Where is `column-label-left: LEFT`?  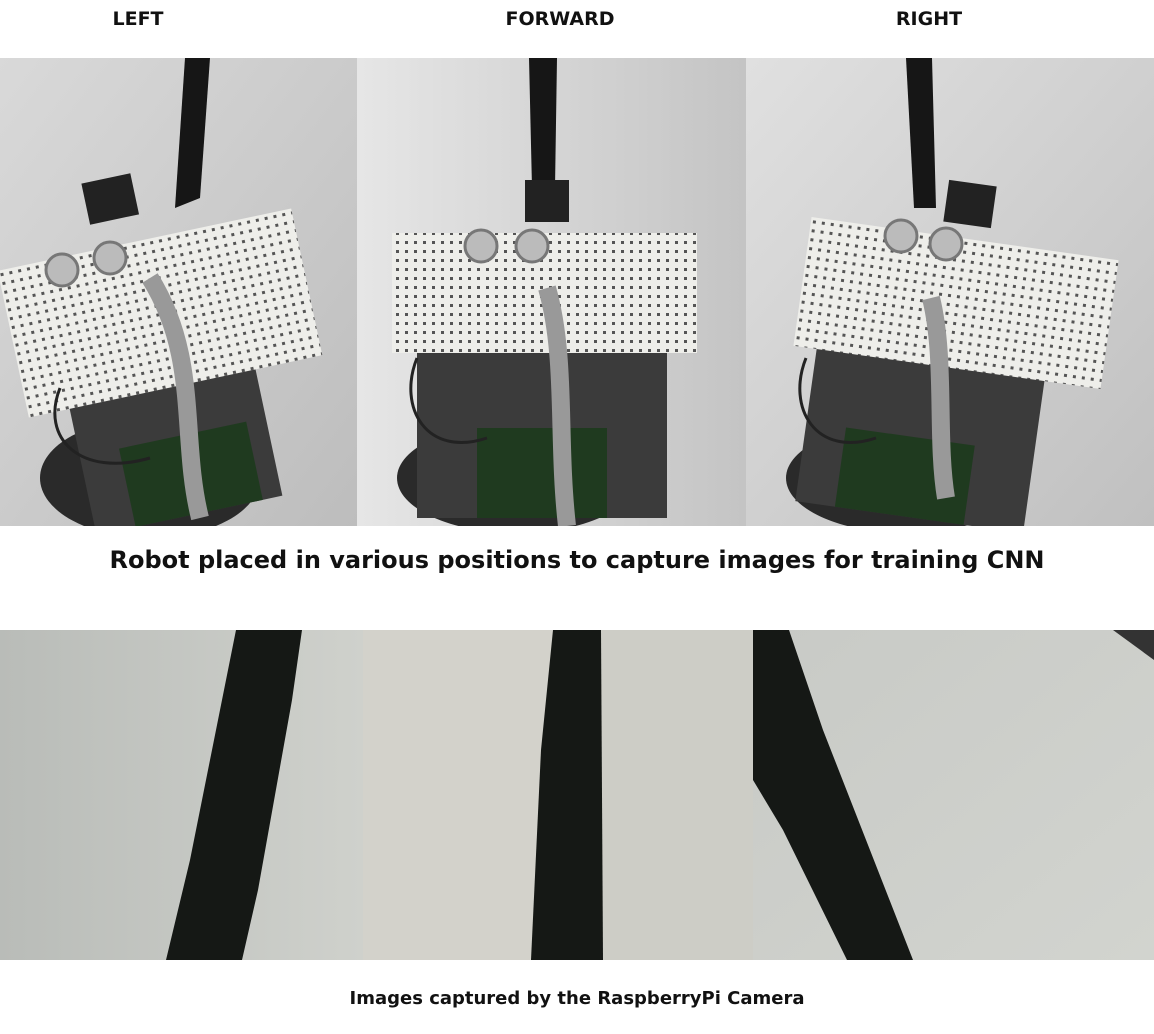 column-label-left: LEFT is located at coordinates (138, 19).